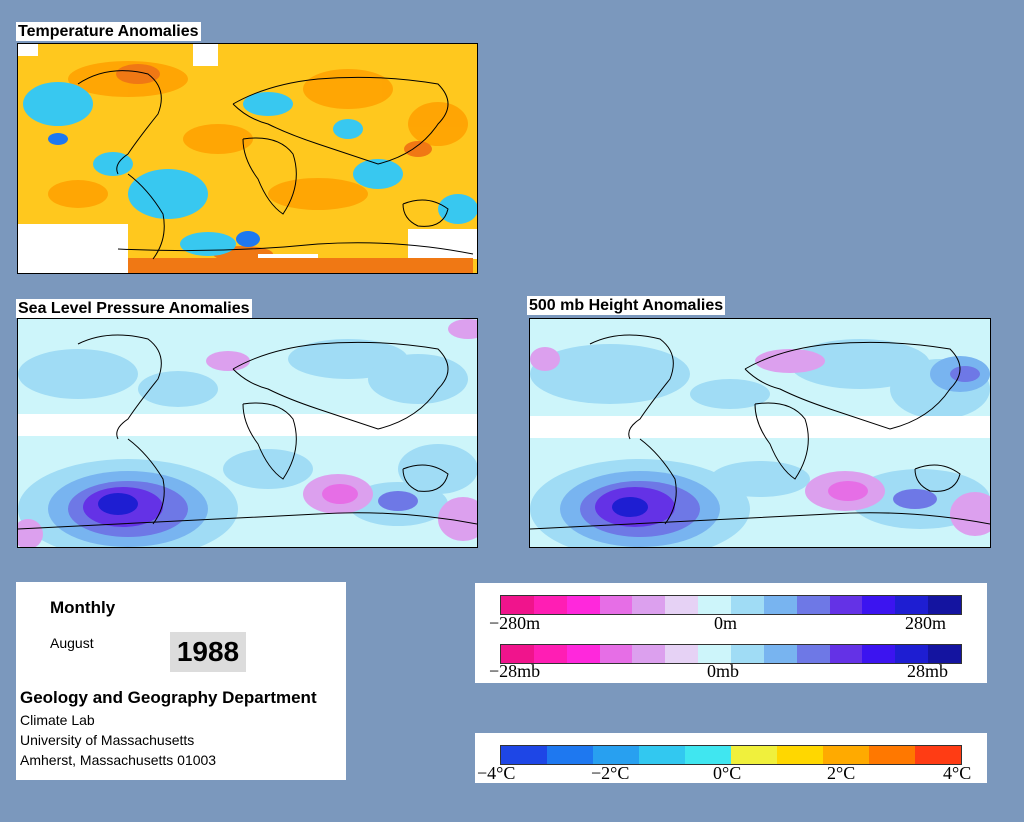 This screenshot has width=1024, height=822. What do you see at coordinates (515, 671) in the screenshot?
I see `pressure-min-label: −28mb` at bounding box center [515, 671].